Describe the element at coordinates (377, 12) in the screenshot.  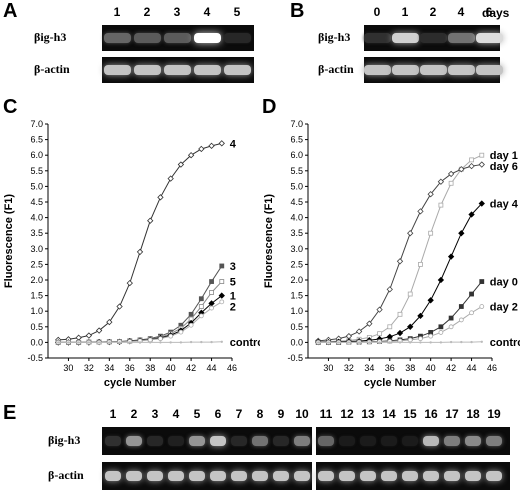
I see `lane-number: 0` at that location.